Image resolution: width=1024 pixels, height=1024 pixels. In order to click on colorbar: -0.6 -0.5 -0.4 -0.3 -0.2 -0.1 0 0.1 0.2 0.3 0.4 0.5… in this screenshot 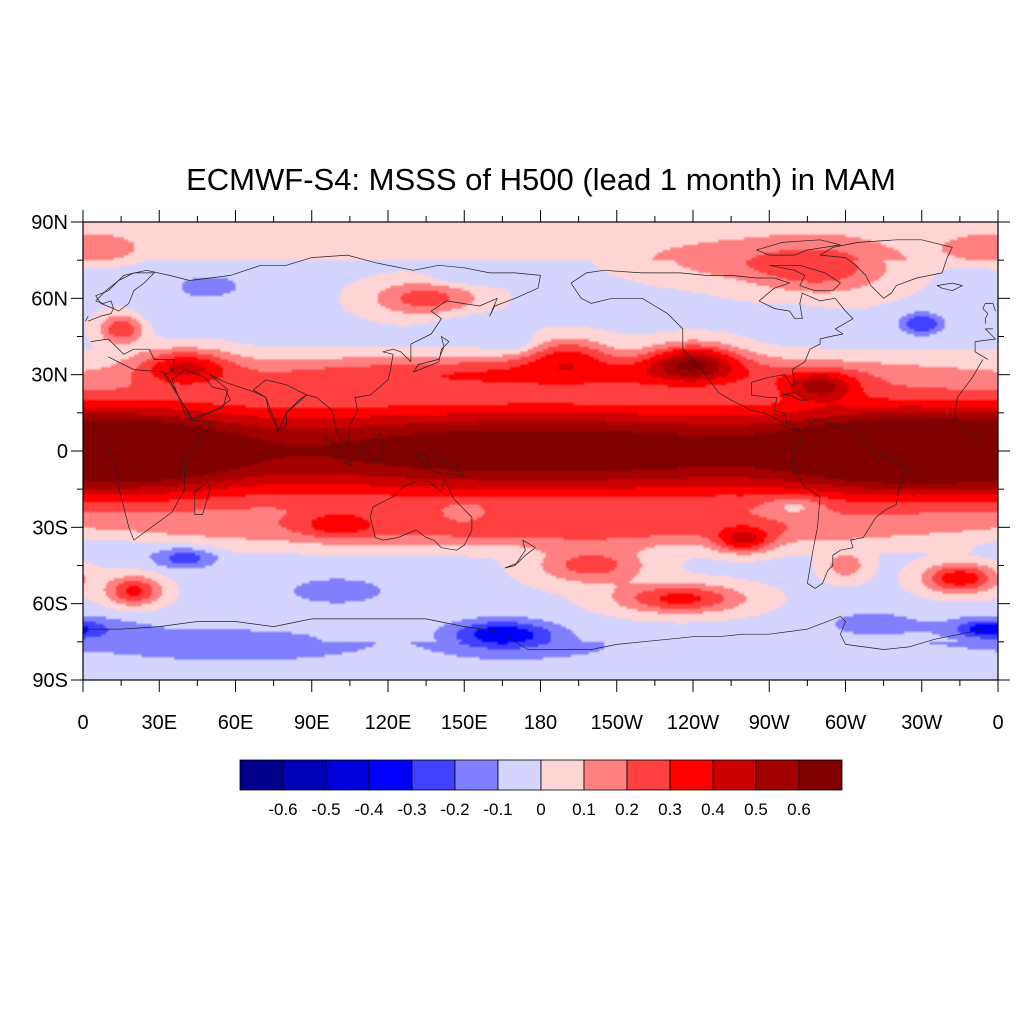, I will do `click(541, 789)`.